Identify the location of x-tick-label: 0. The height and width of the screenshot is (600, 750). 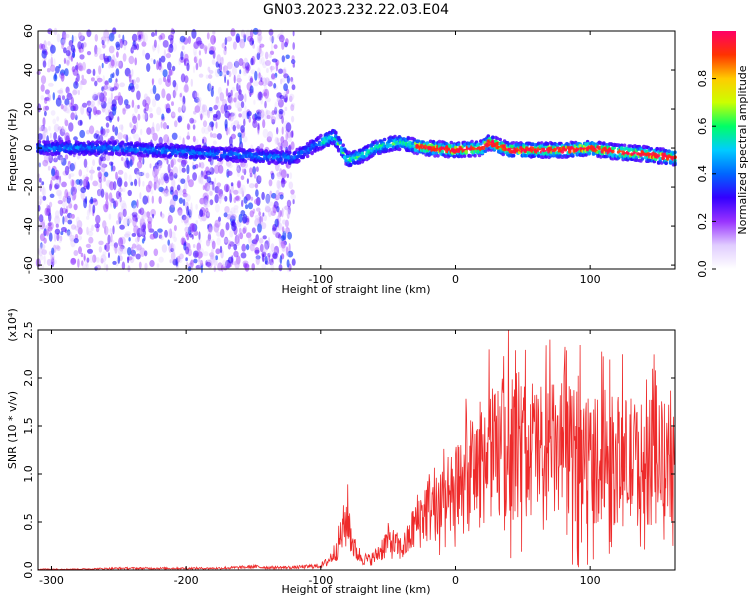
(455, 279).